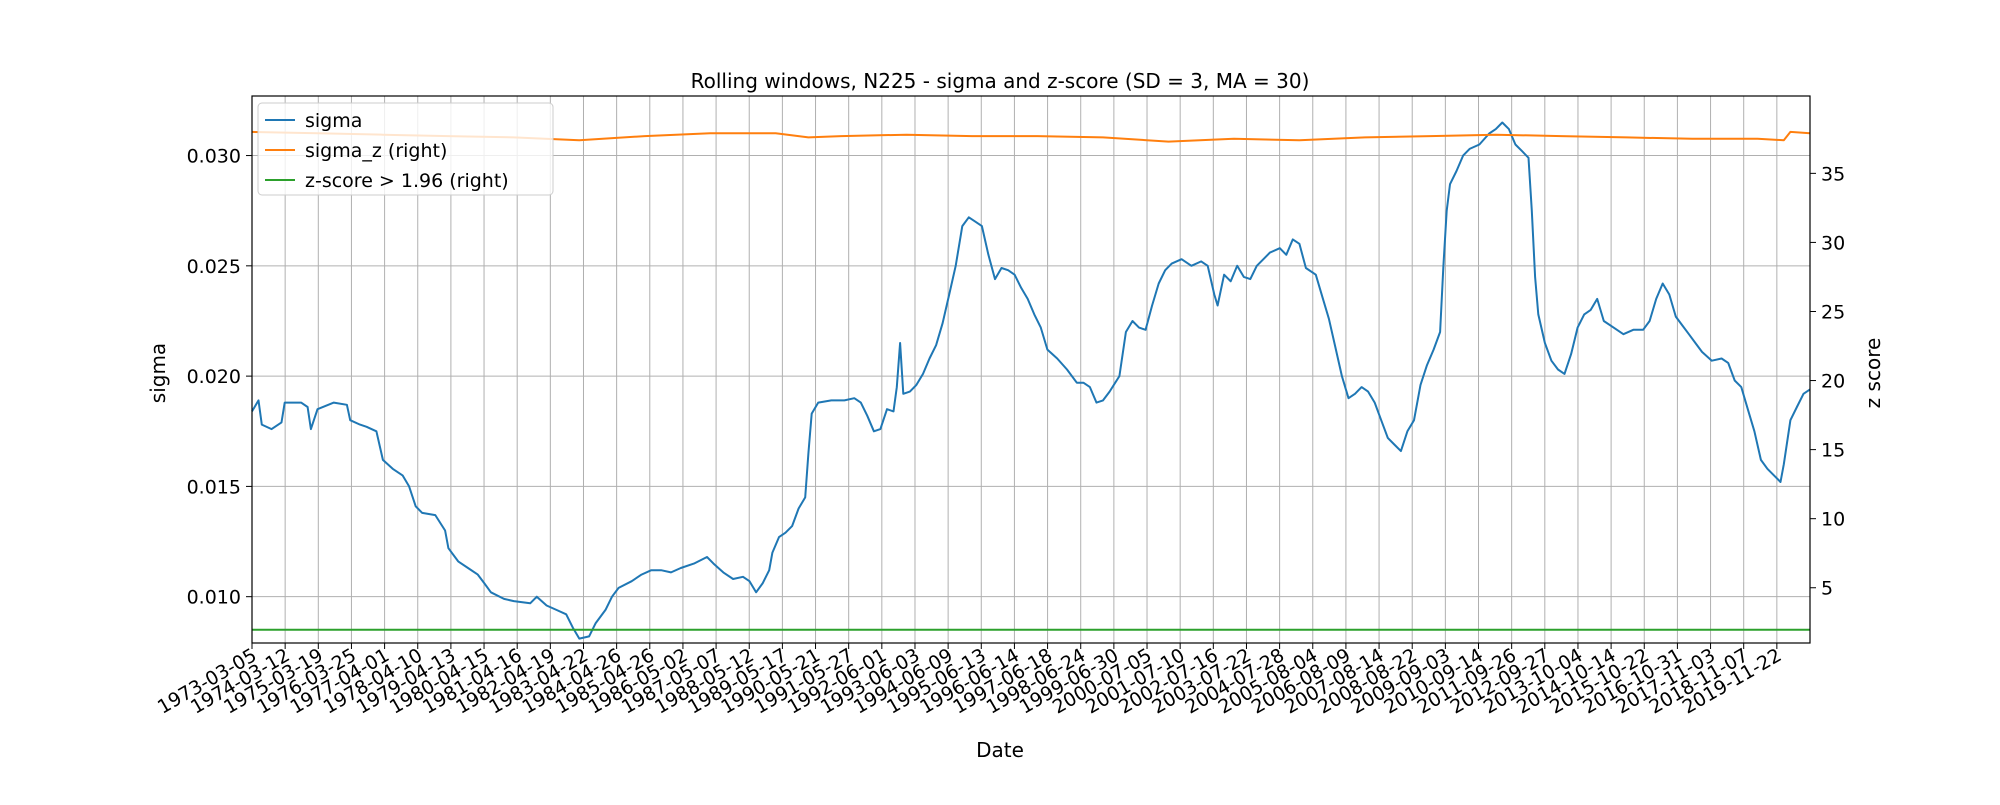 This screenshot has width=2000, height=805. What do you see at coordinates (1833, 382) in the screenshot?
I see `right-y-tick-label: 20` at bounding box center [1833, 382].